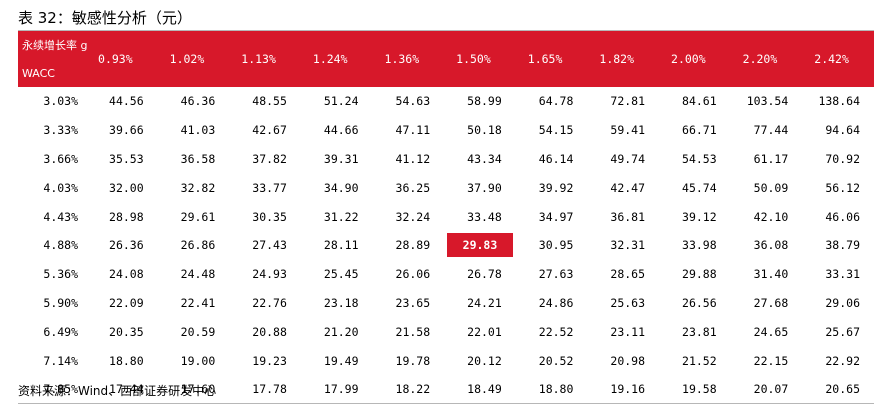 Image resolution: width=882 pixels, height=420 pixels. I want to click on table-cell: 29.88, so click(699, 274).